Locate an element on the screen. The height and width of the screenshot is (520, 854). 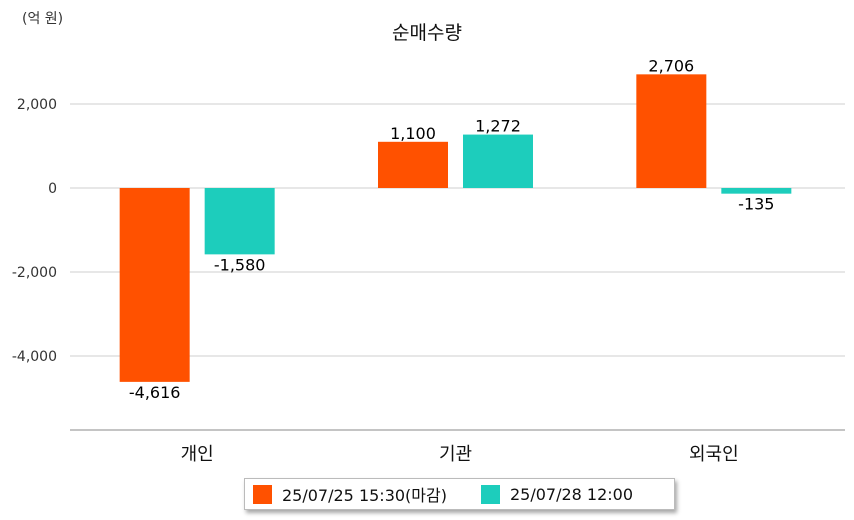
x-tick-label: 기관 is located at coordinates (455, 454).